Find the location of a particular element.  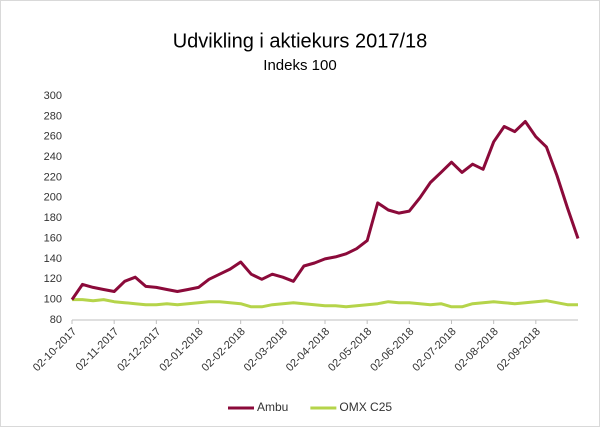

y-tick-label: 240 is located at coordinates (53, 157).